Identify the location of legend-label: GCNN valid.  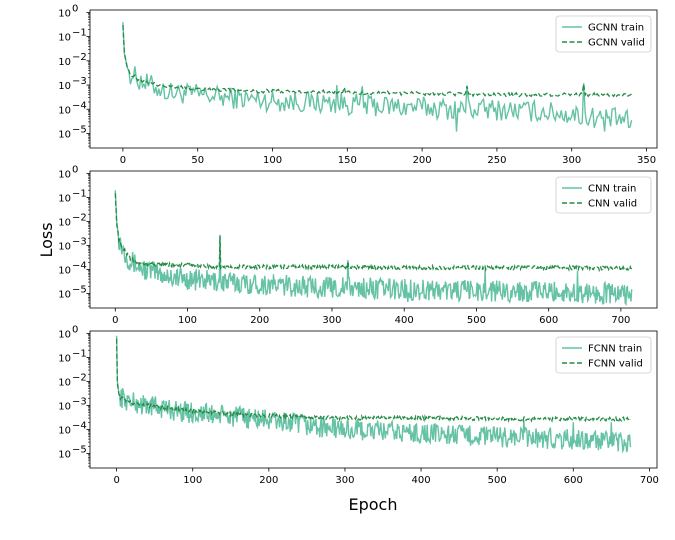
(616, 43).